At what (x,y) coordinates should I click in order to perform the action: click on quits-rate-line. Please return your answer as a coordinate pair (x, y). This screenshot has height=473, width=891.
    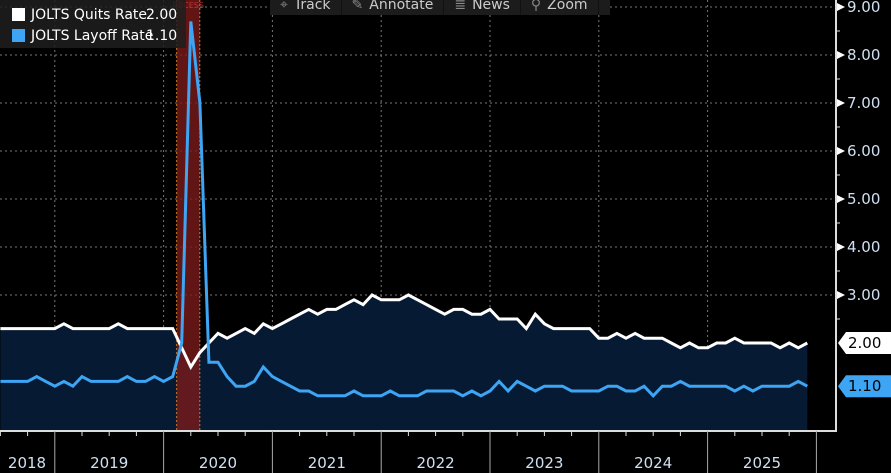
    Looking at the image, I should click on (404, 332).